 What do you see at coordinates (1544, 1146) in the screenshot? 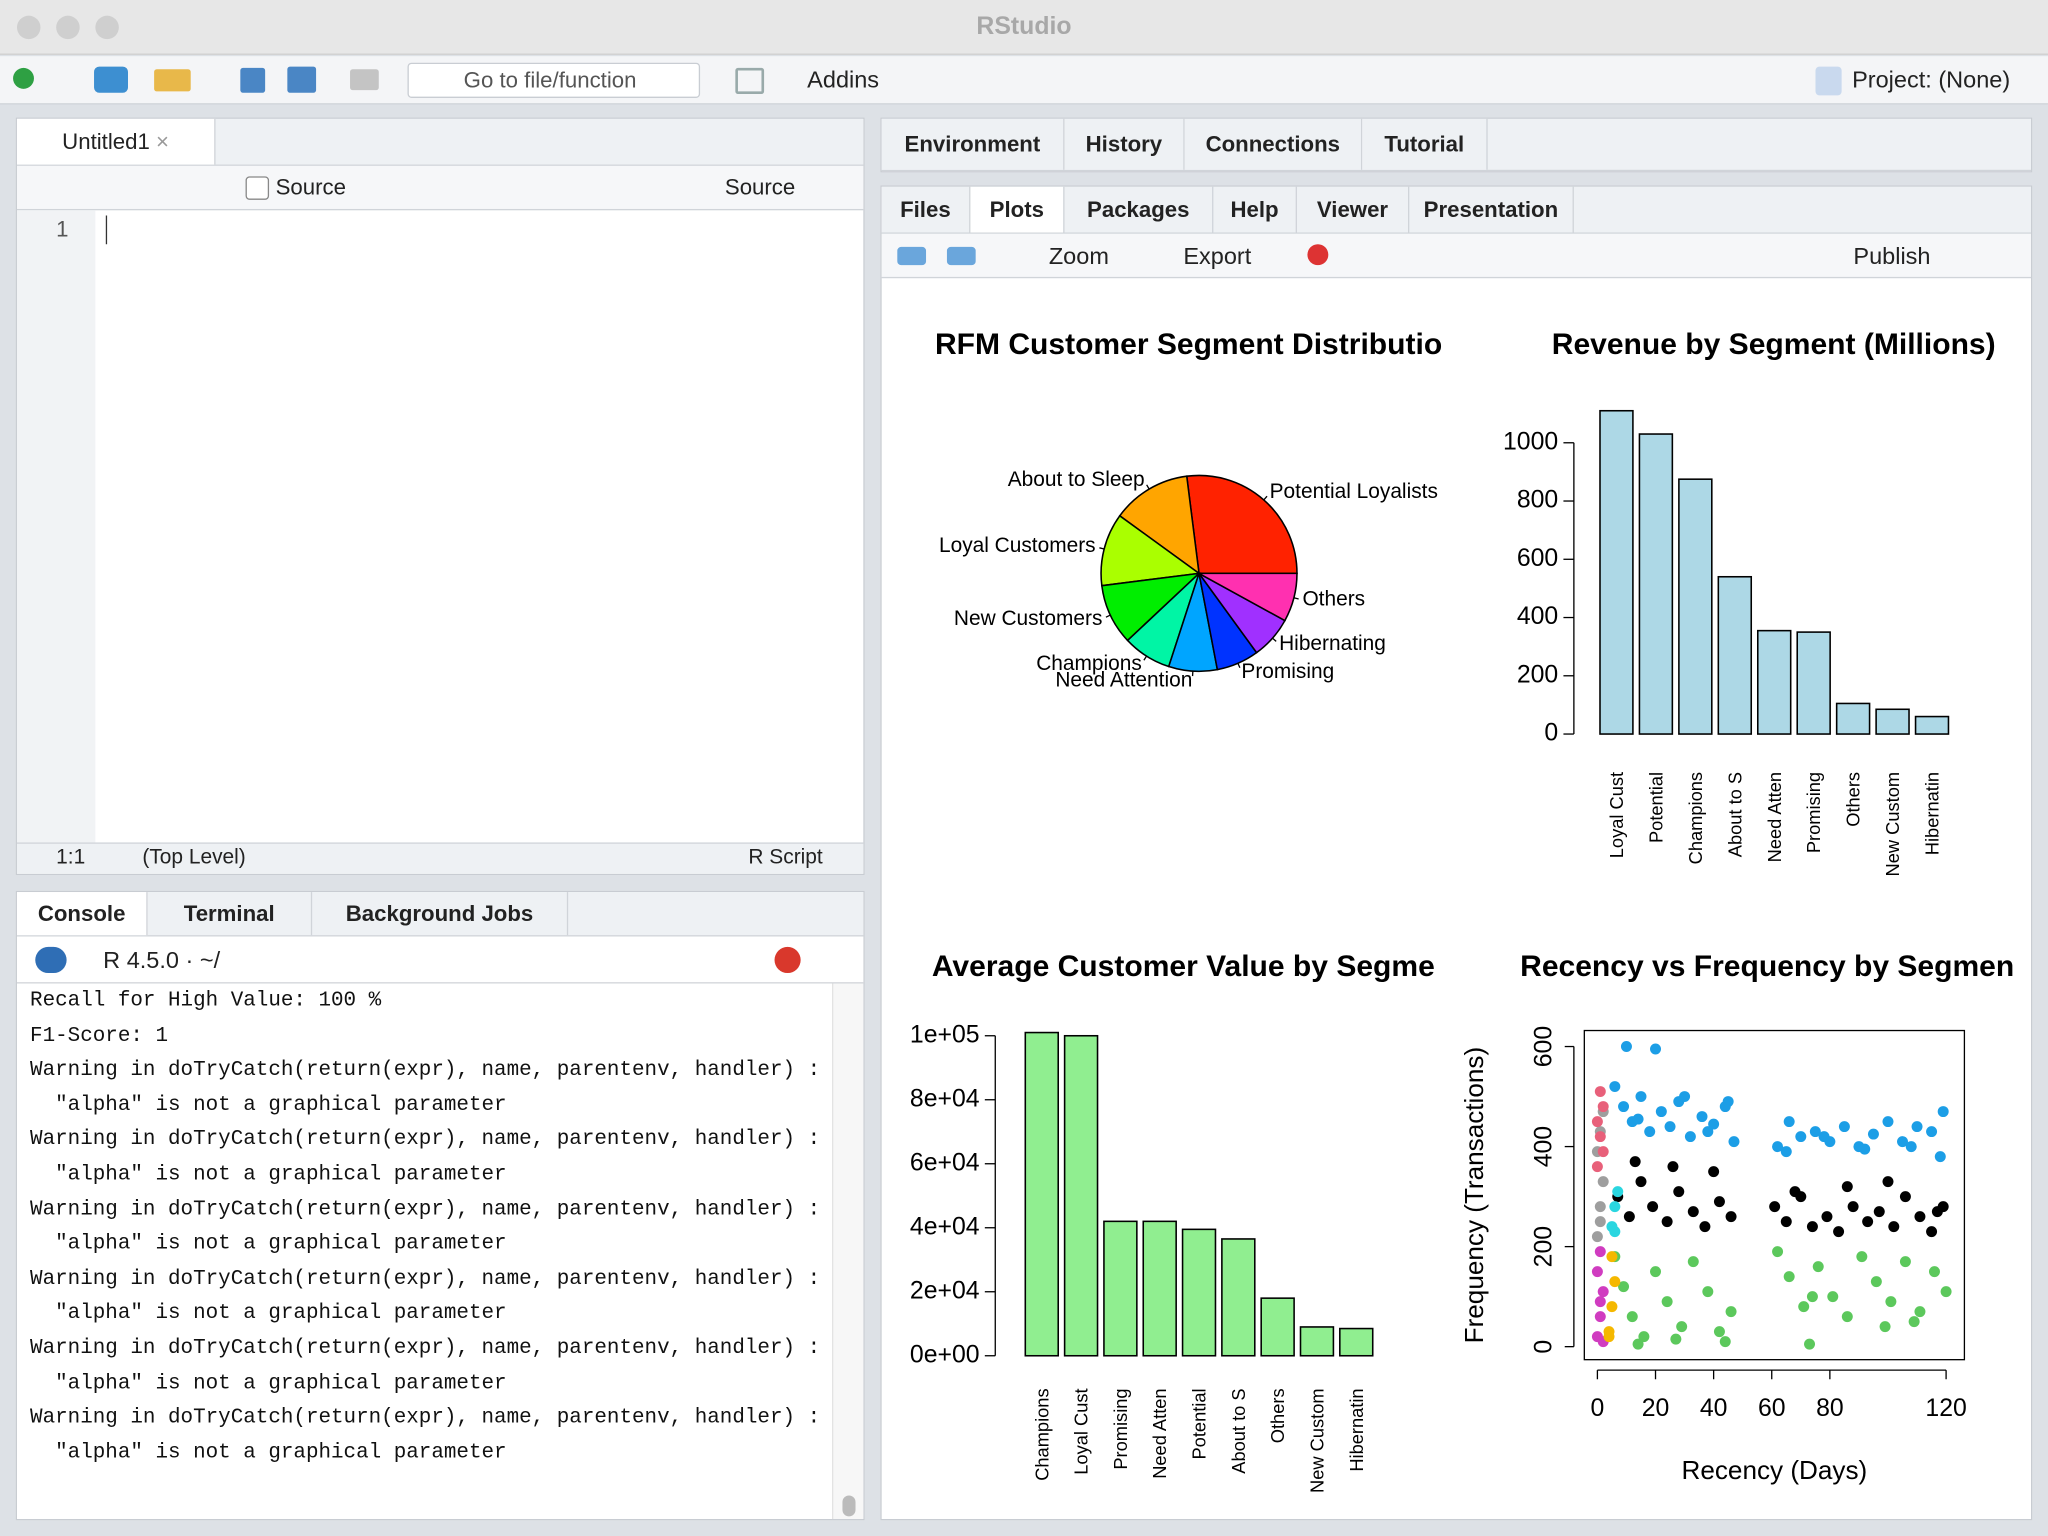
I see `y-tick-label: 400` at bounding box center [1544, 1146].